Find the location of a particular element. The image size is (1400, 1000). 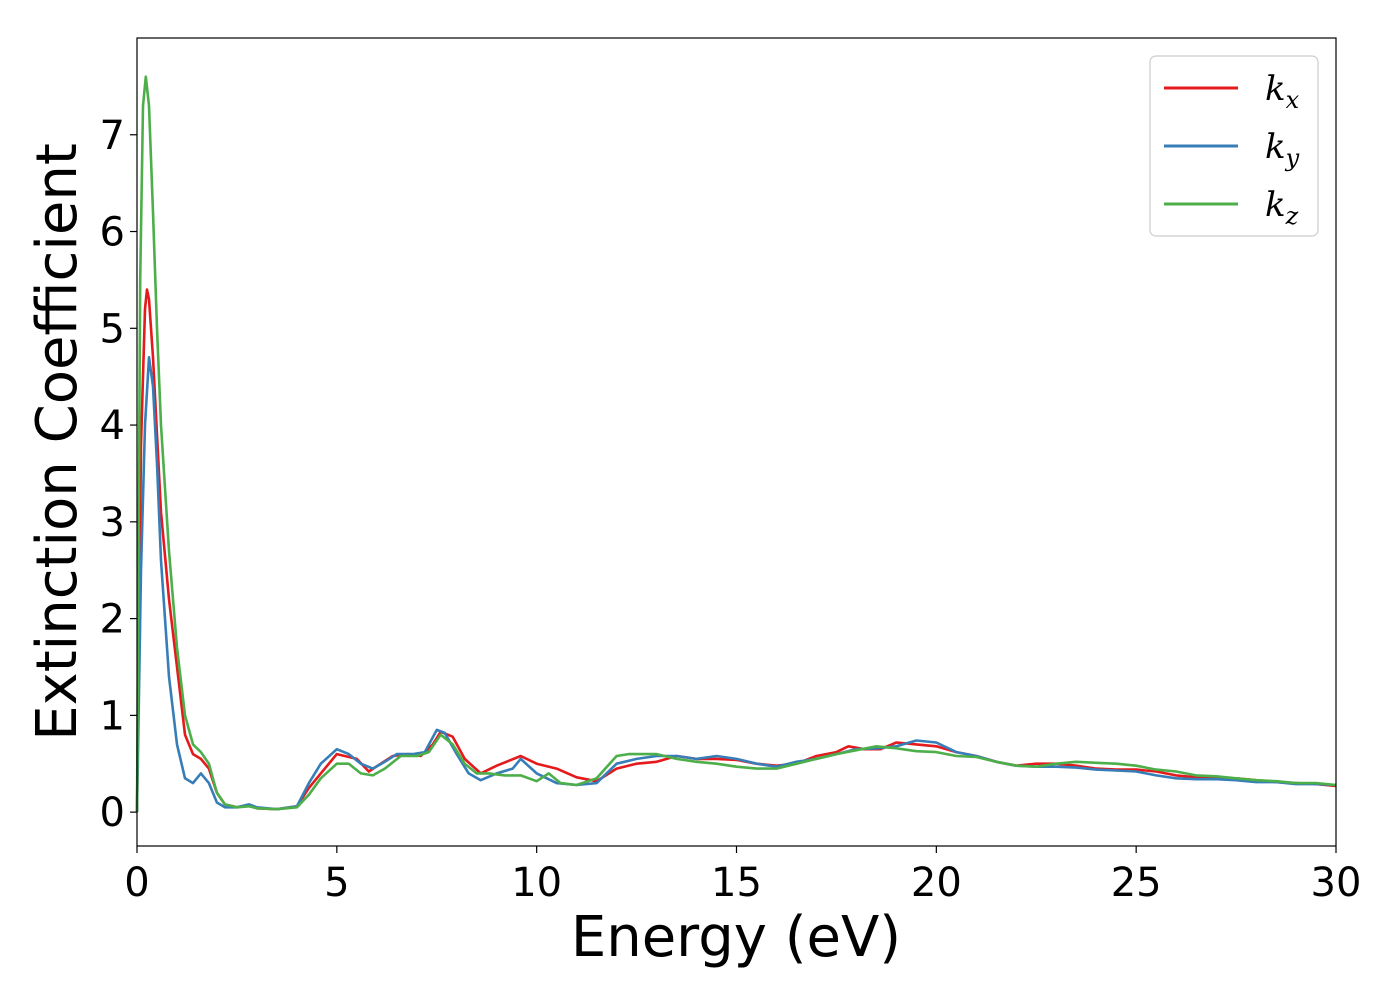

x-tick-label: 30 is located at coordinates (1336, 883).